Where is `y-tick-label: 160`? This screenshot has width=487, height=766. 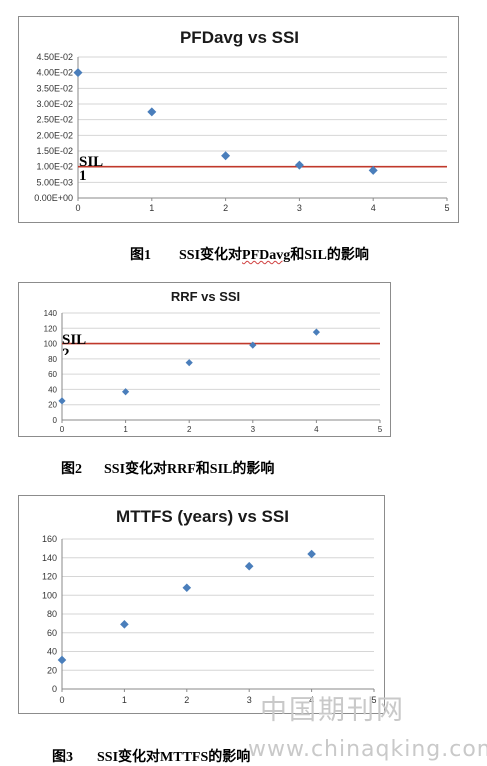 y-tick-label: 160 is located at coordinates (49, 539).